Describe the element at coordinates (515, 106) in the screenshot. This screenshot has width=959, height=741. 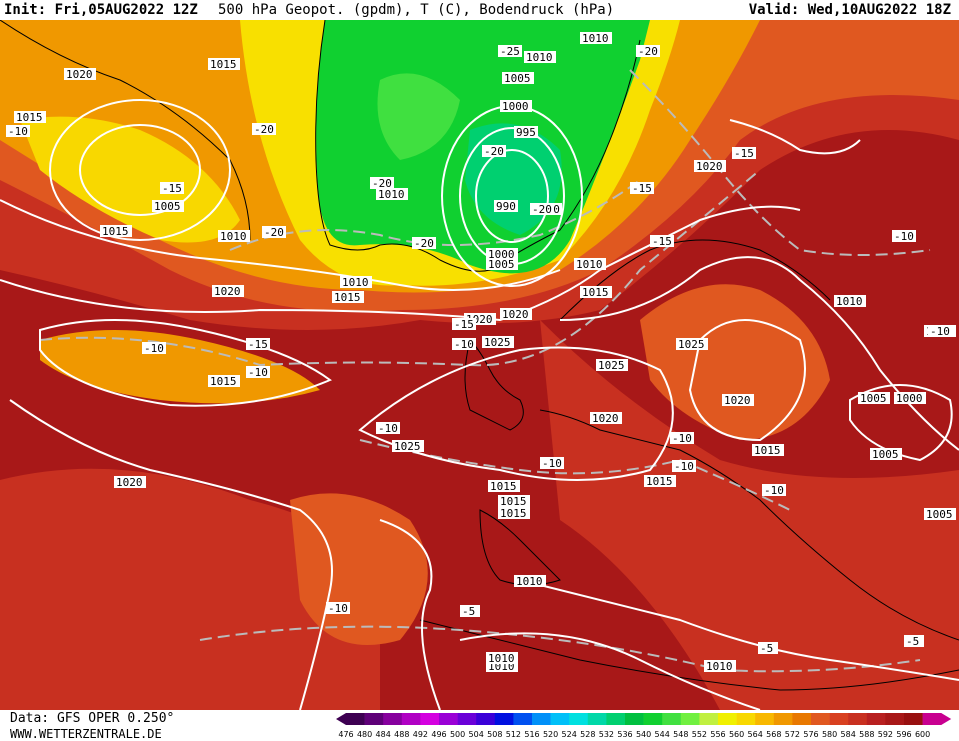
I see `isobar-label: 1000` at that location.